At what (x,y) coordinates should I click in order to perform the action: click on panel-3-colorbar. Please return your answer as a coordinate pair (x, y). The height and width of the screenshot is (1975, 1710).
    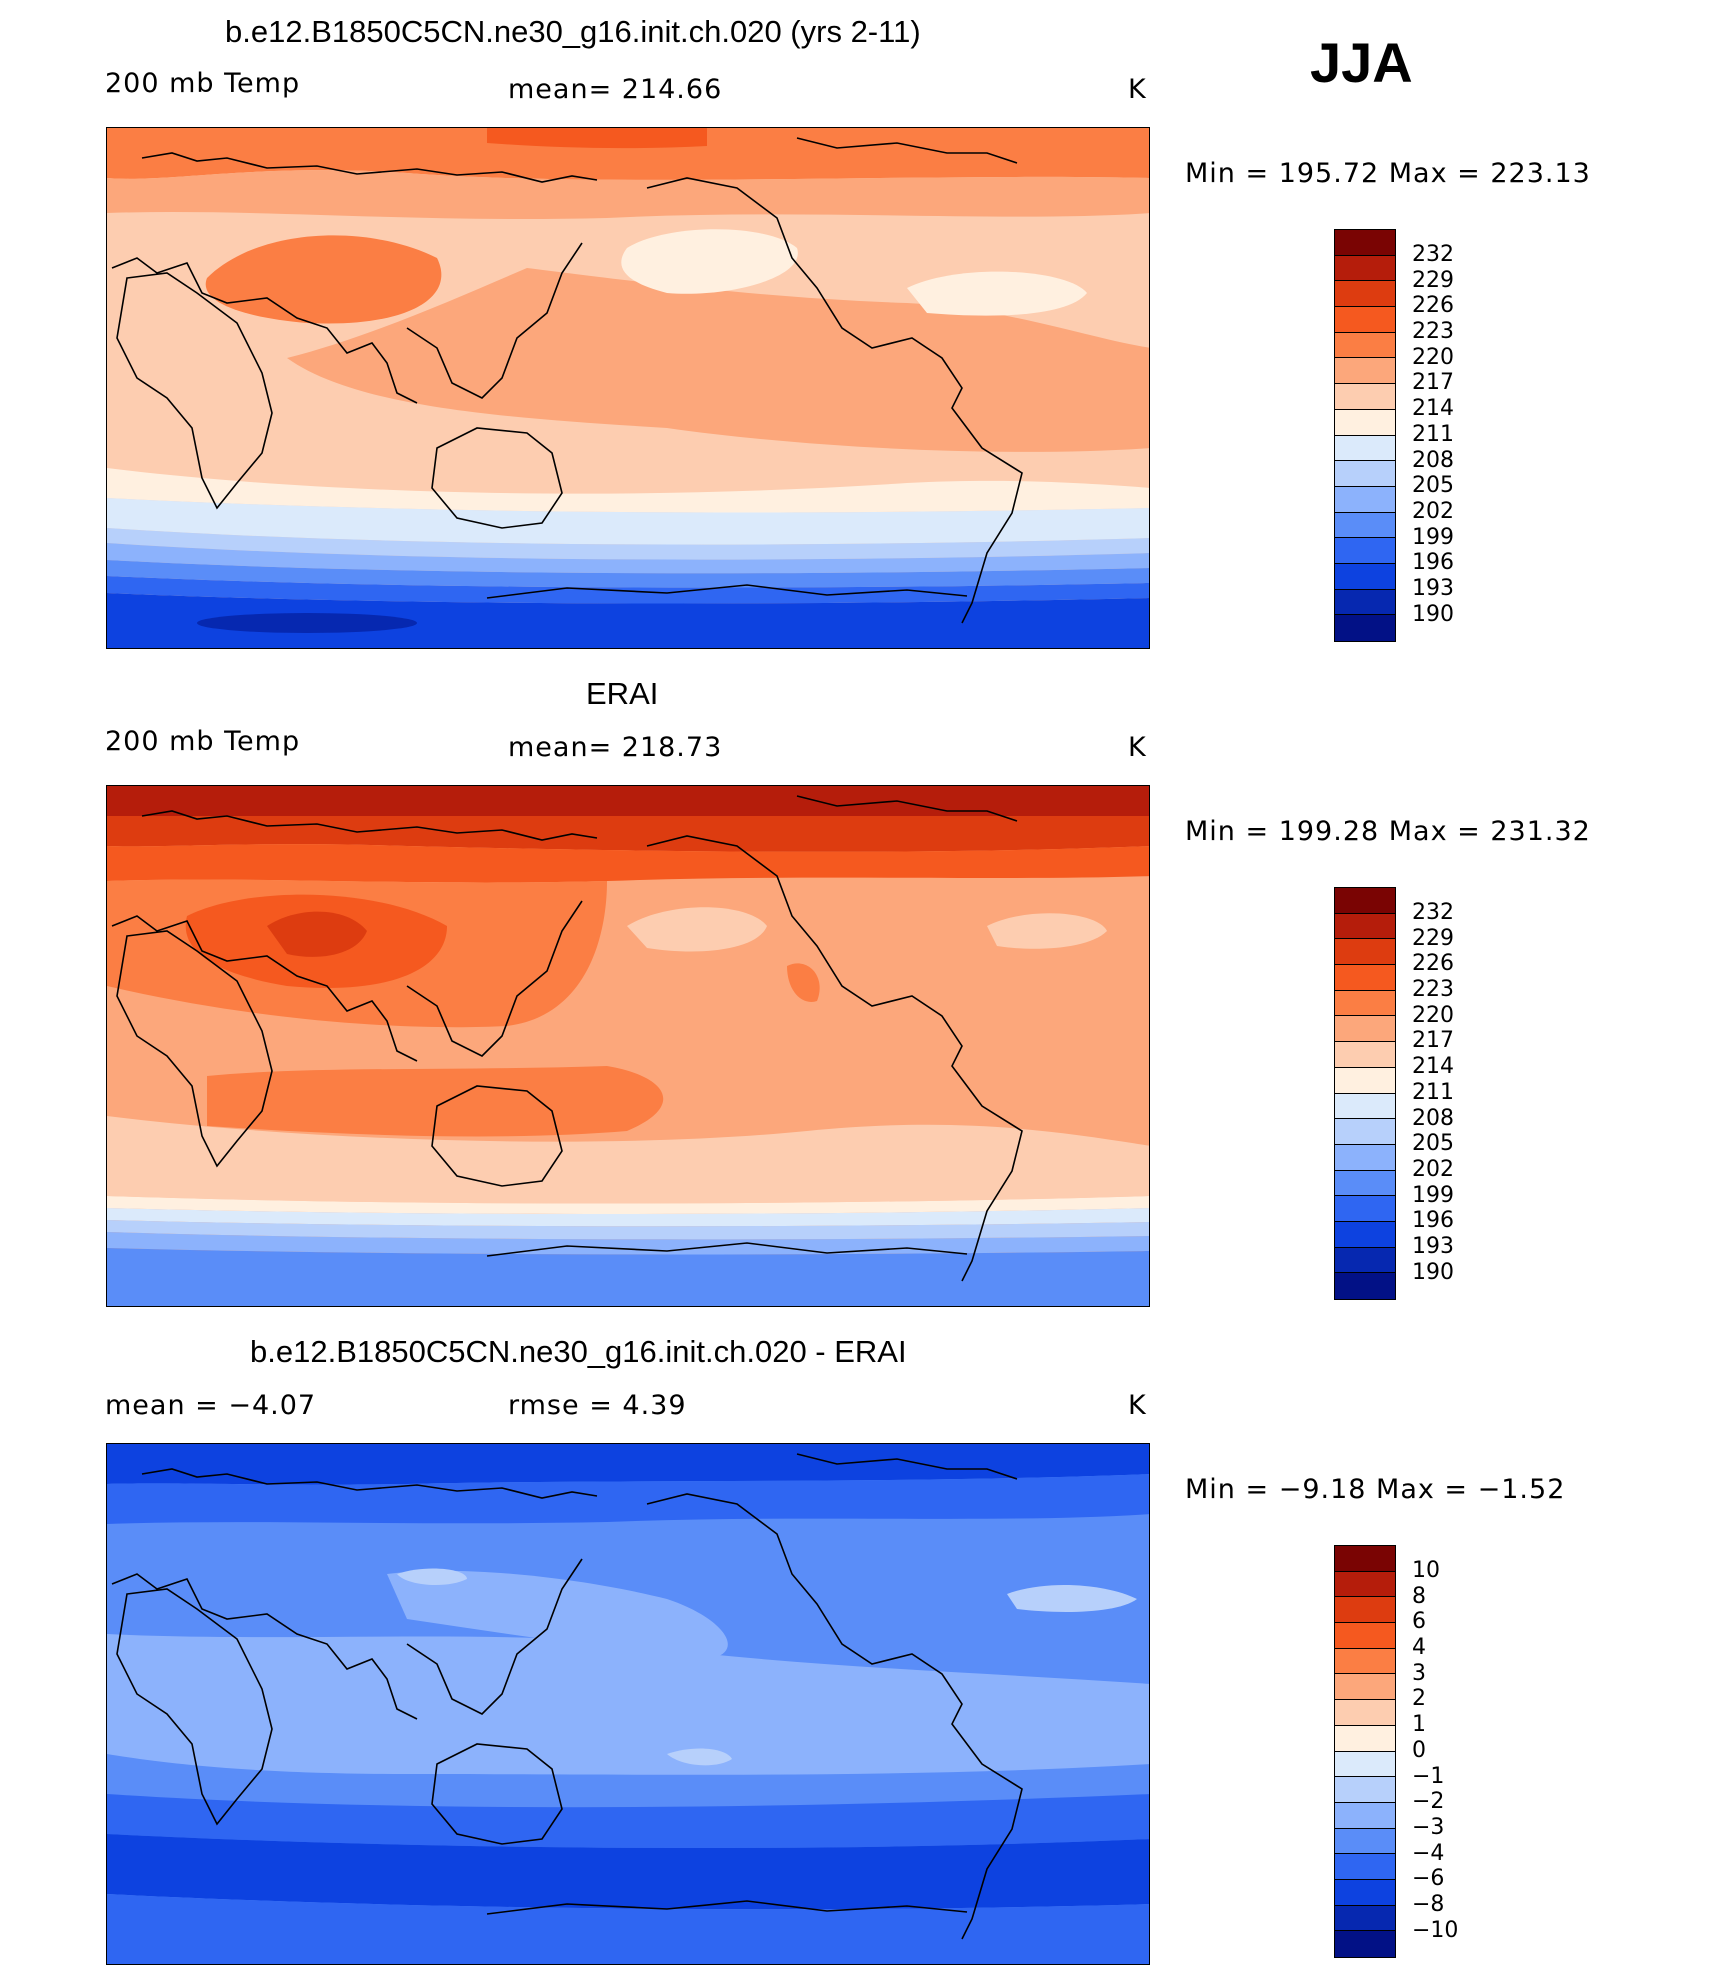
    Looking at the image, I should click on (1365, 1751).